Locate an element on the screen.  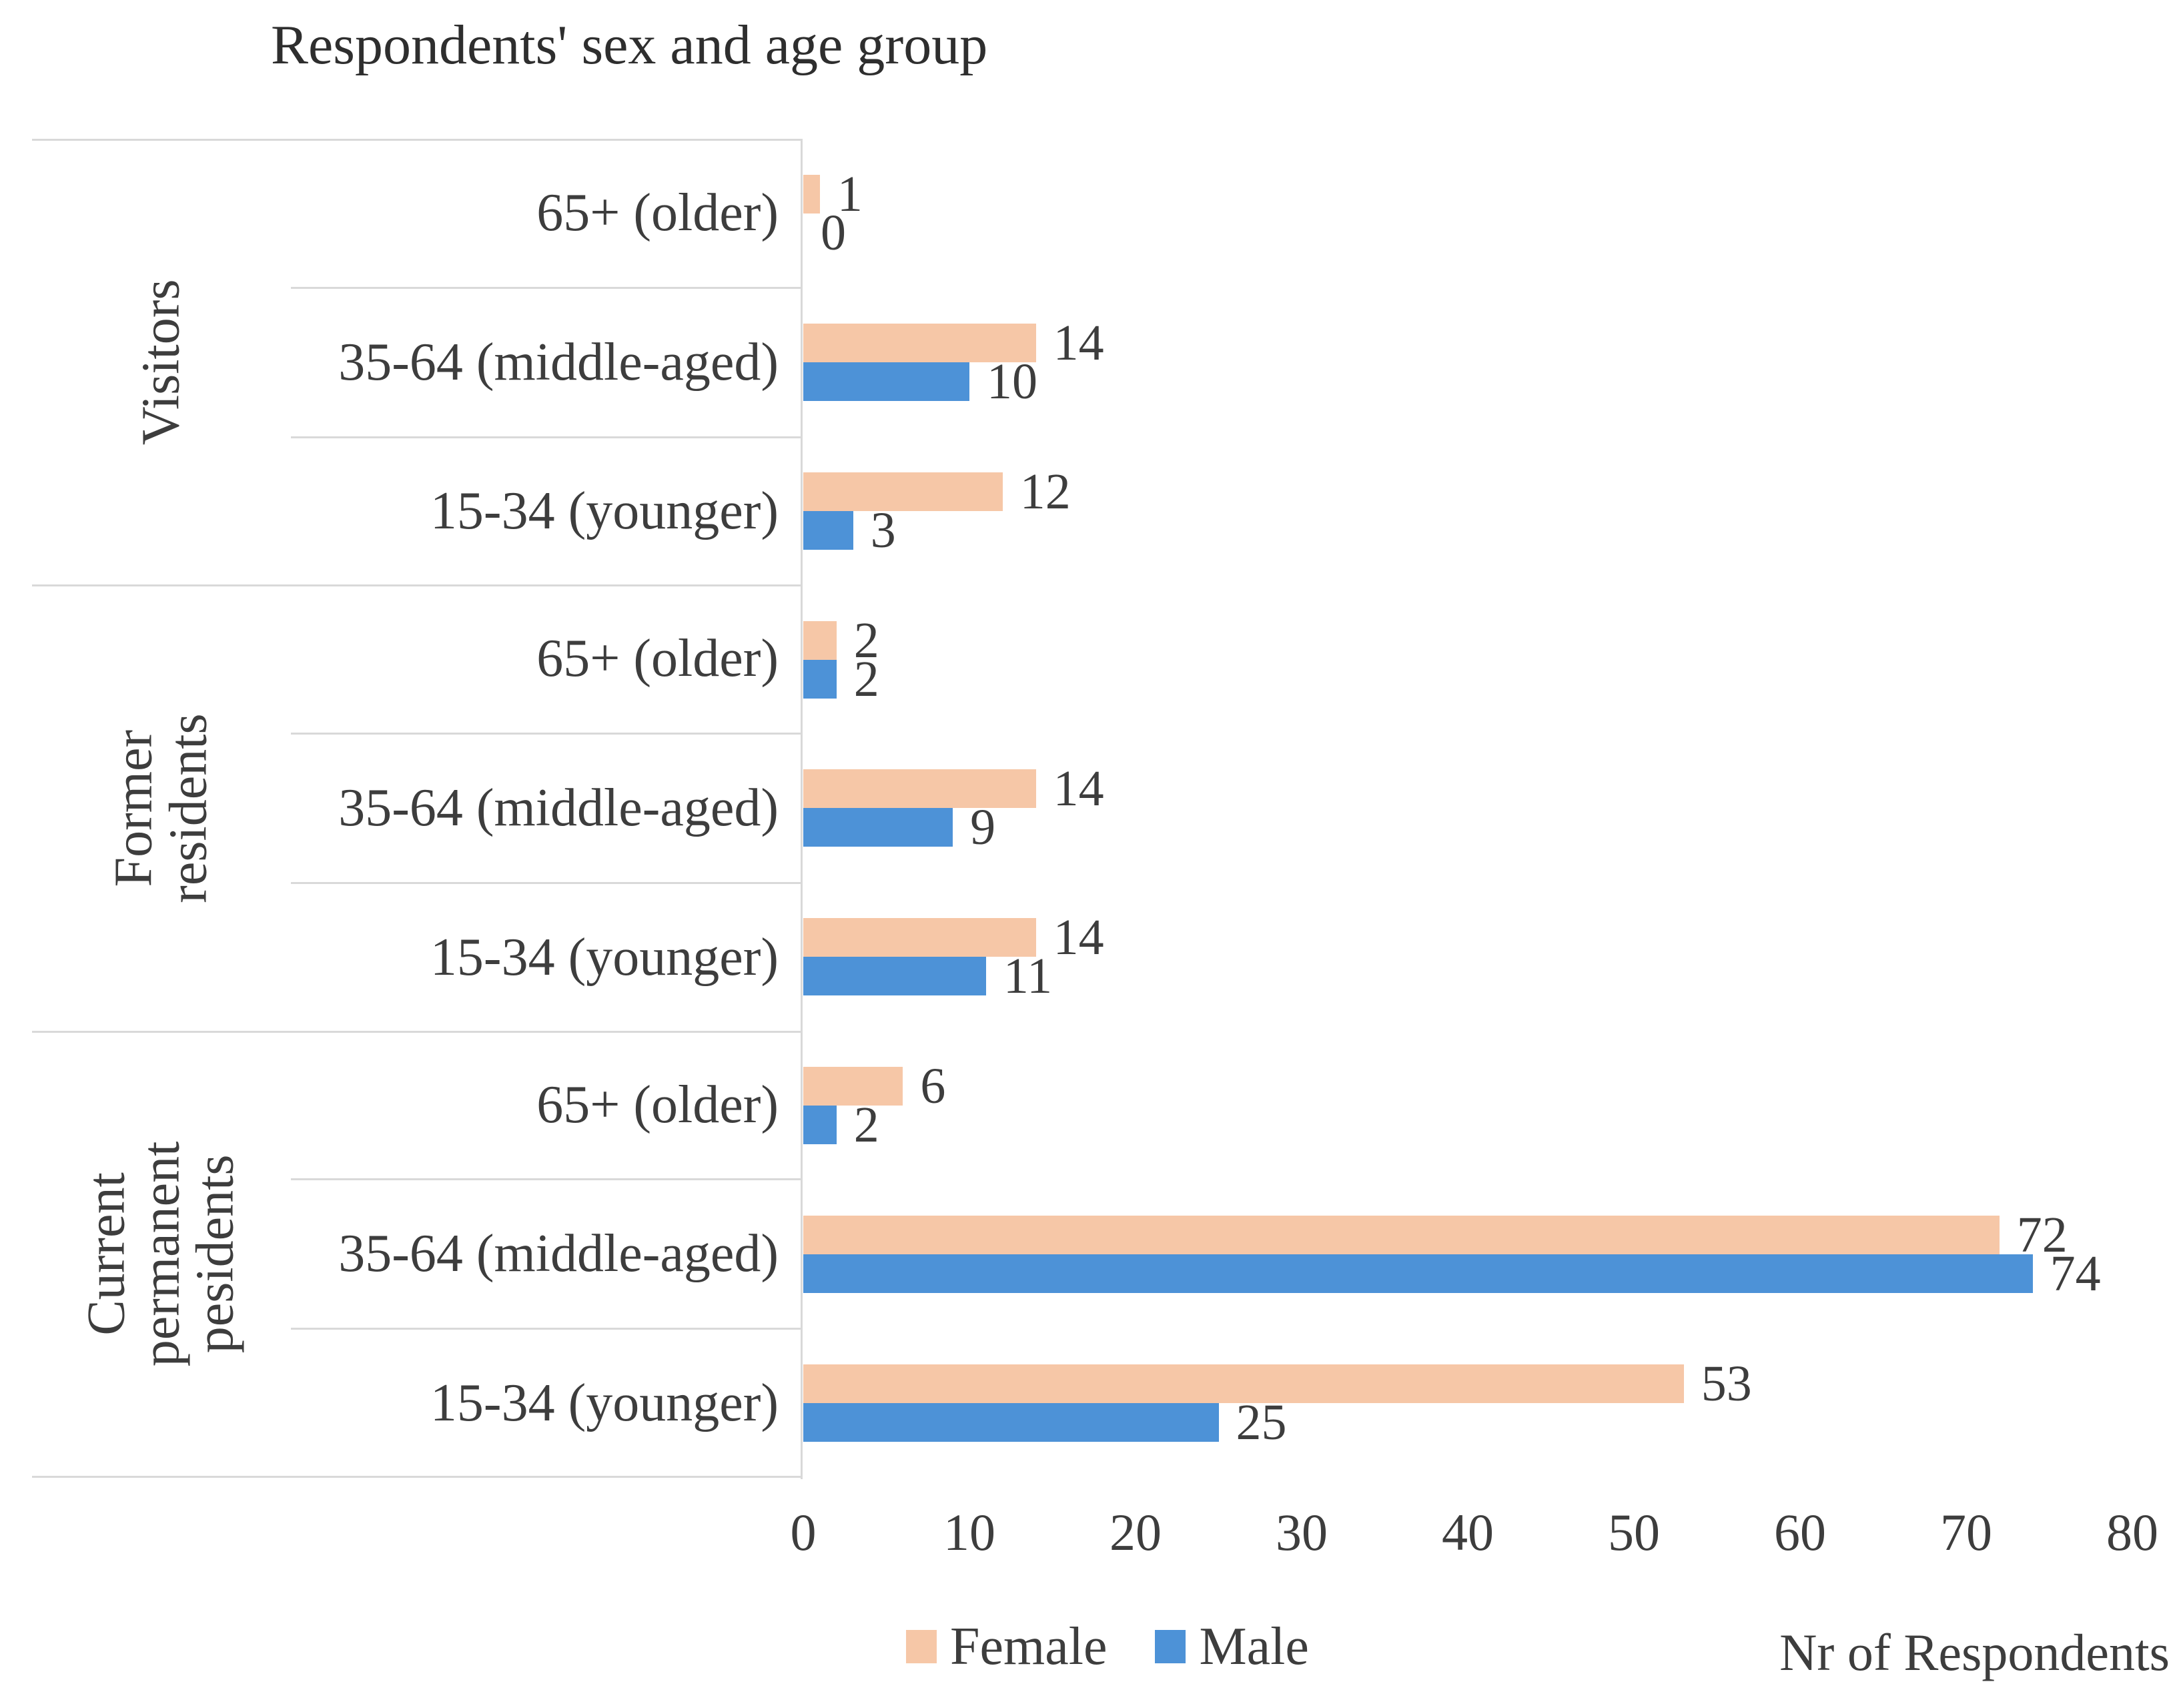
legend-label-male: Male is located at coordinates (1254, 1647).